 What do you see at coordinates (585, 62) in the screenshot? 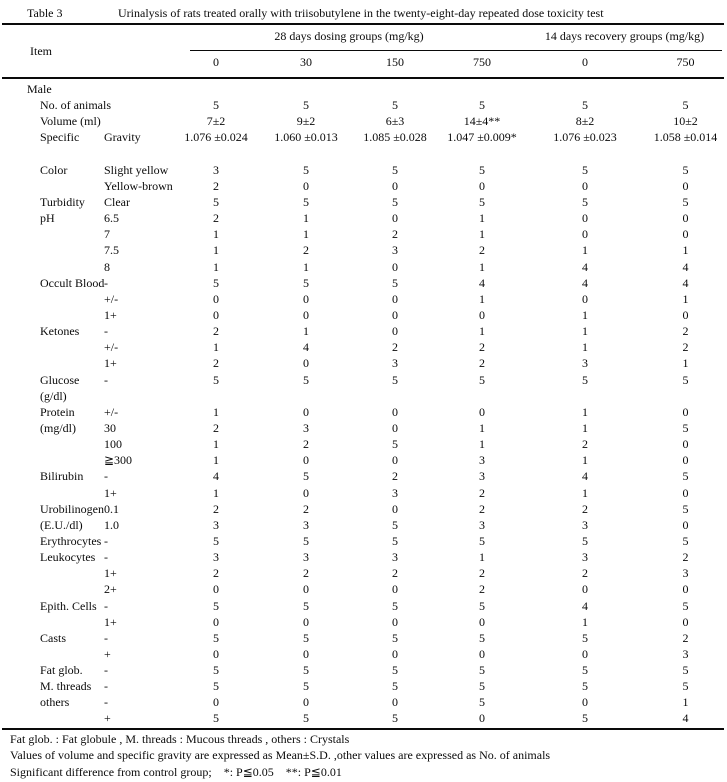
I see `dose-header-value: 0` at bounding box center [585, 62].